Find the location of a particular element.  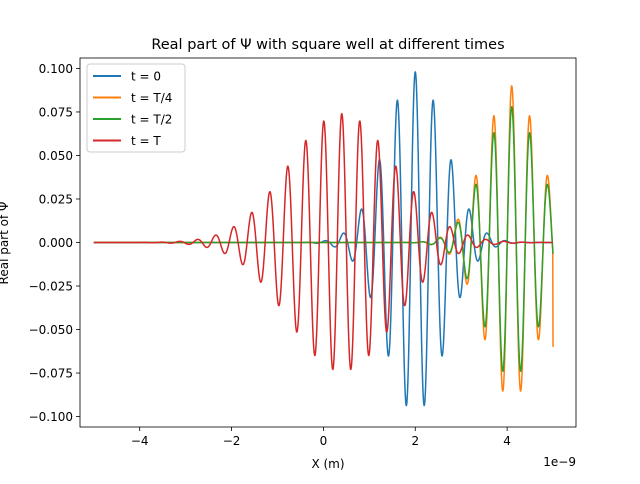

x-axis-scale-label: 1e−9 is located at coordinates (559, 462).